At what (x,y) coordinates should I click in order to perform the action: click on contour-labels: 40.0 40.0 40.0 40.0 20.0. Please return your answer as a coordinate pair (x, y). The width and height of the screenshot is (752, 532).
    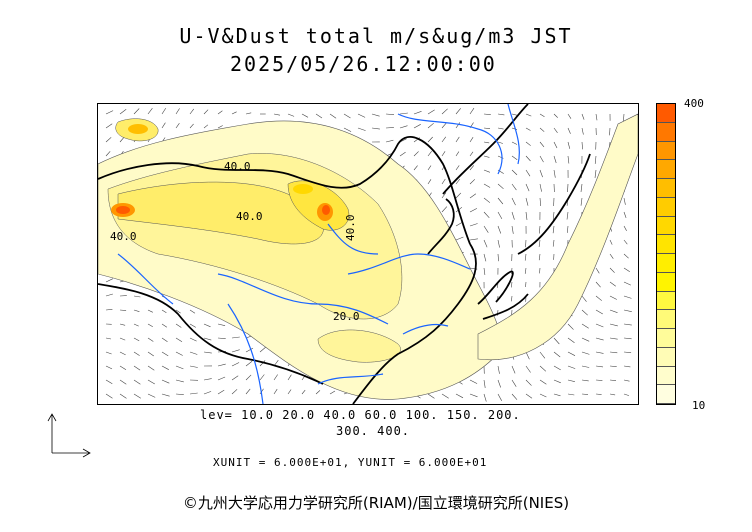
    Looking at the image, I should click on (235, 241).